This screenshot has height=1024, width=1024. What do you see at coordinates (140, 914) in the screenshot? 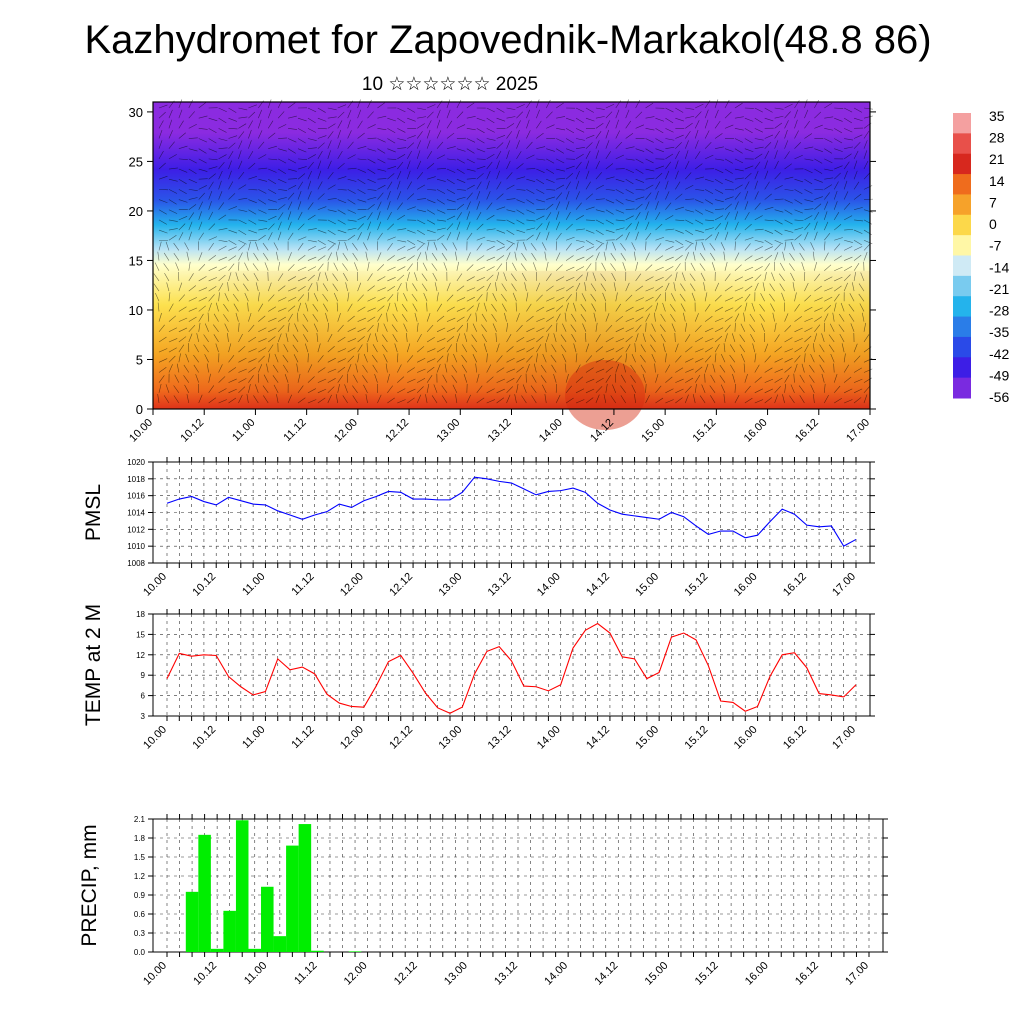
I see `y-tick-label: 0.6` at bounding box center [140, 914].